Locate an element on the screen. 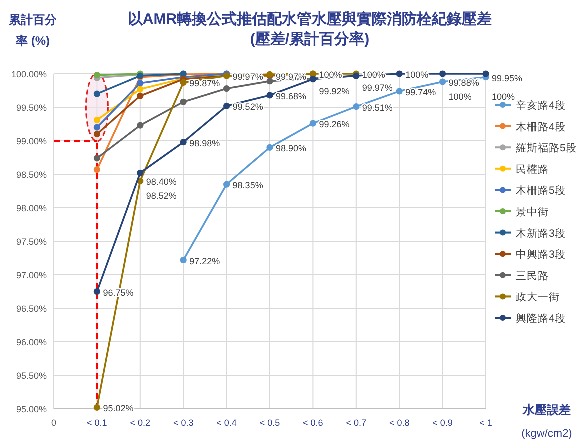  legend-label: 景中街 is located at coordinates (532, 212).